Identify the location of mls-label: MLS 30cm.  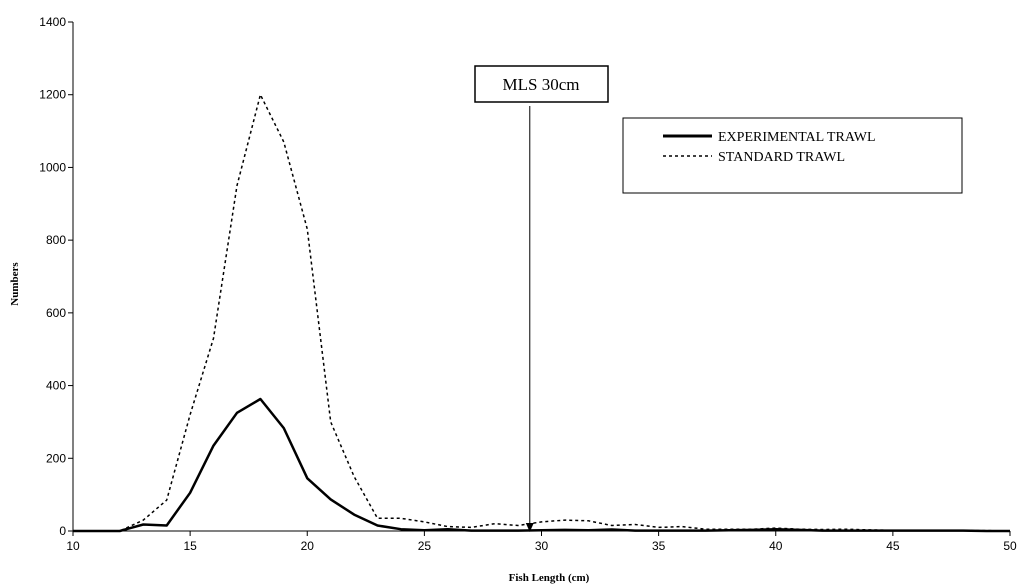
(541, 84).